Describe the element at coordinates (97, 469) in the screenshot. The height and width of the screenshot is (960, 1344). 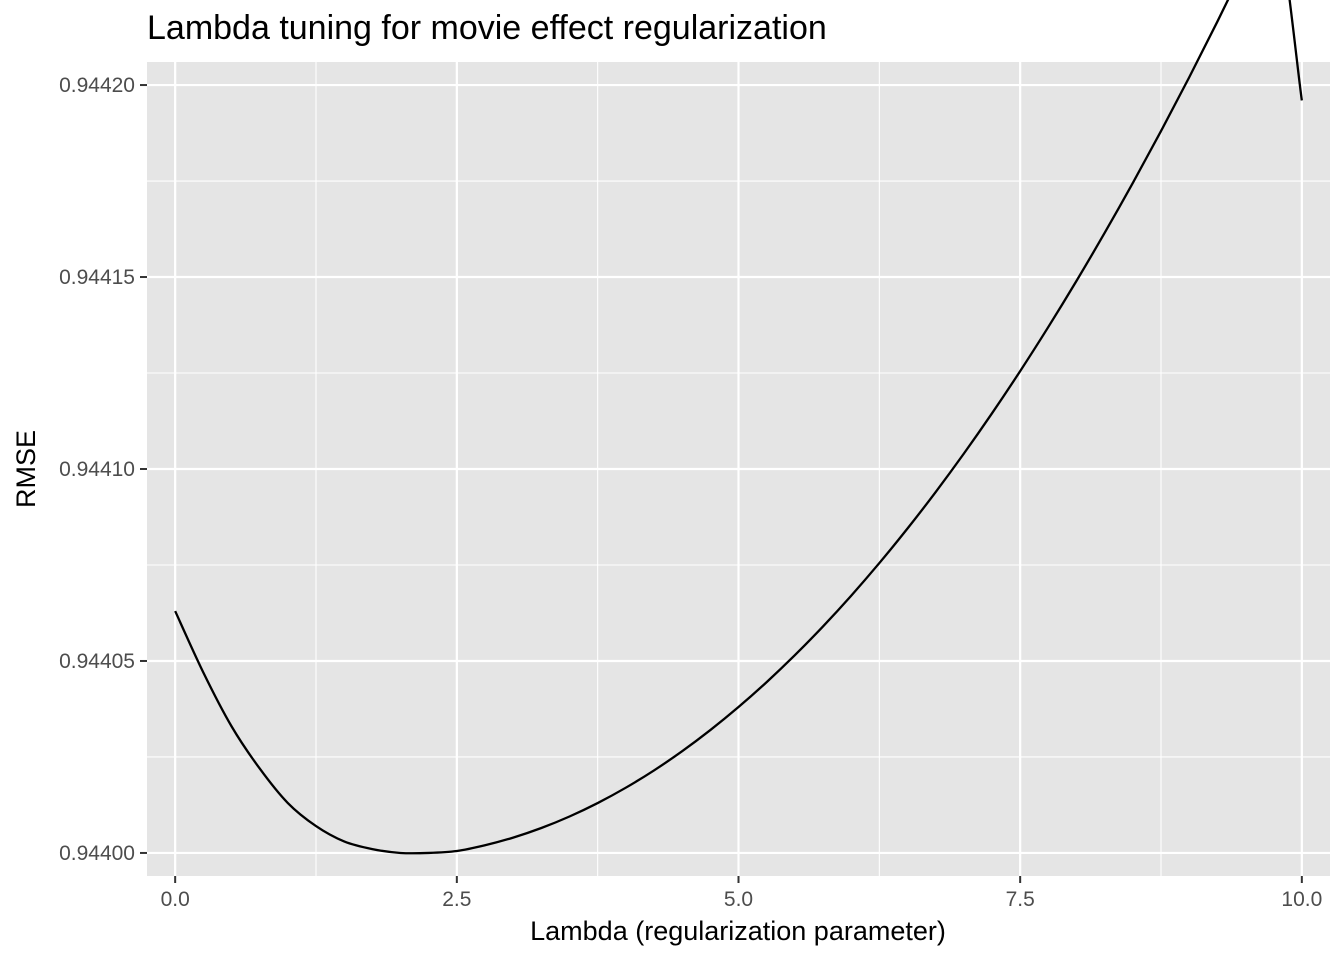
I see `y-tick-label: 0.94410` at that location.